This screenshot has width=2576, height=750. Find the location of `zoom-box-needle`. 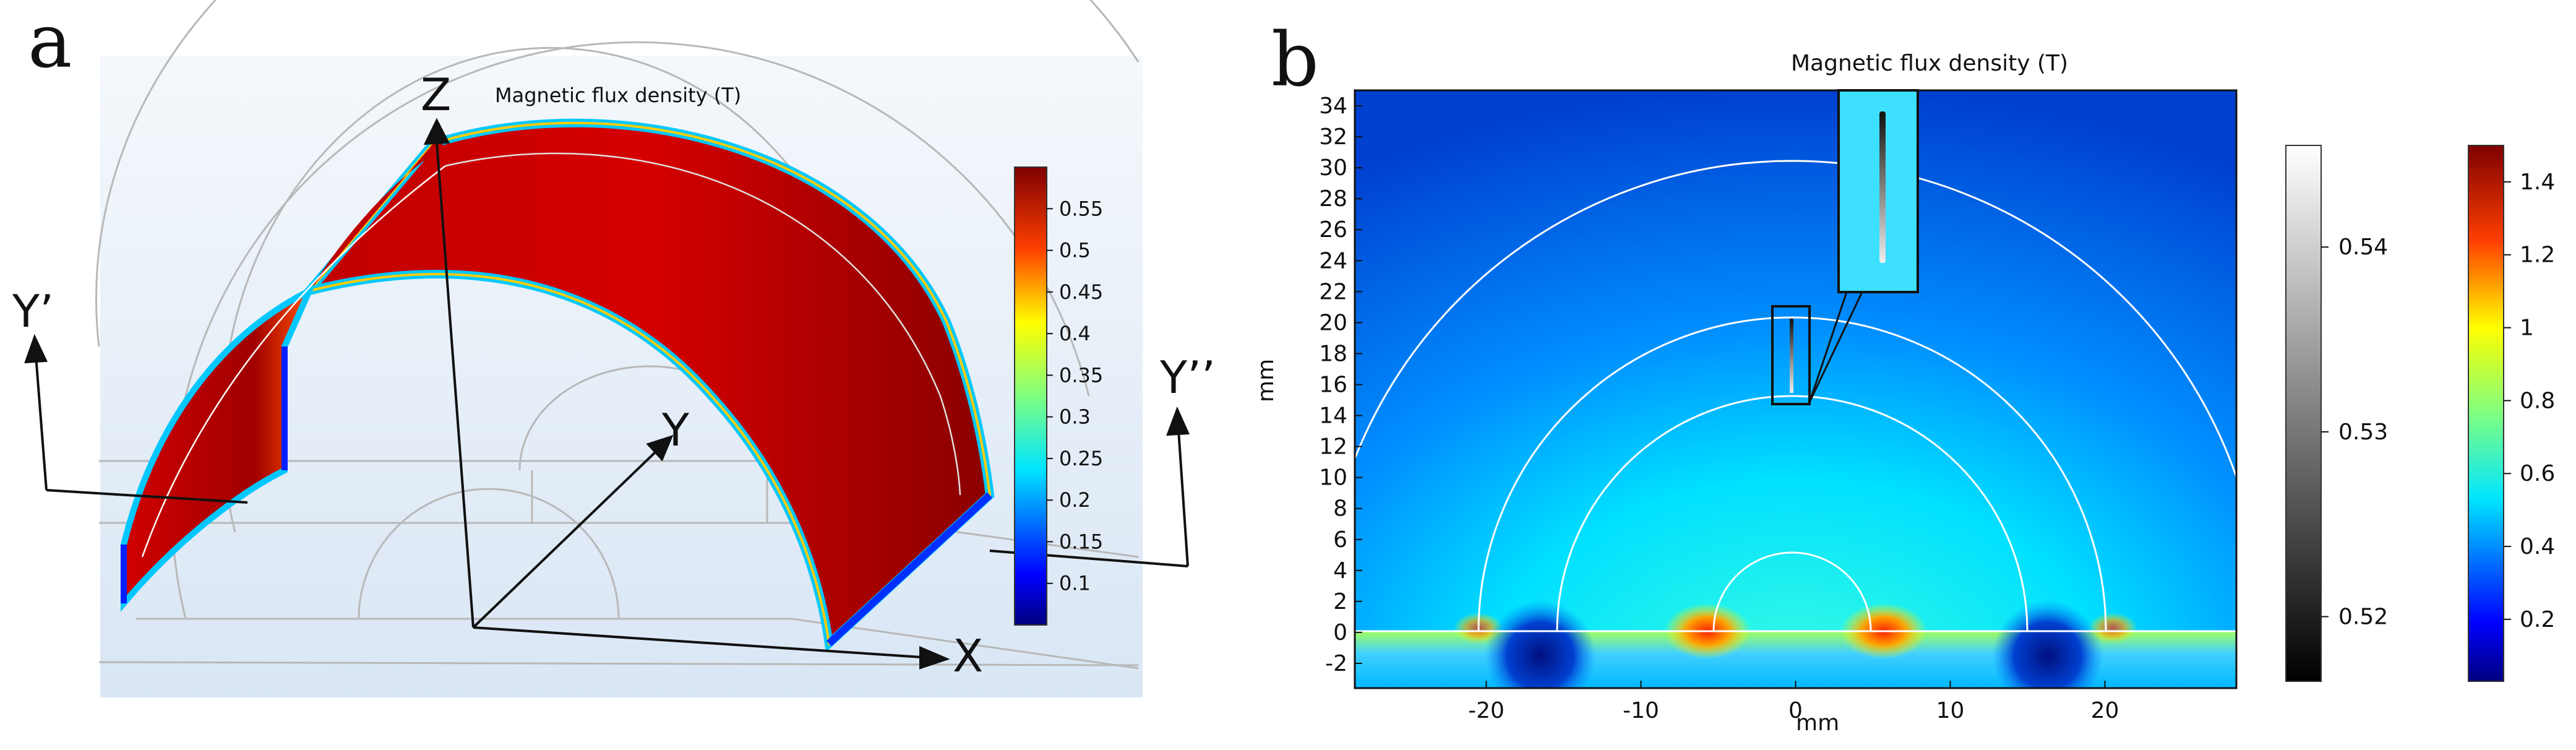

zoom-box-needle is located at coordinates (1791, 356).